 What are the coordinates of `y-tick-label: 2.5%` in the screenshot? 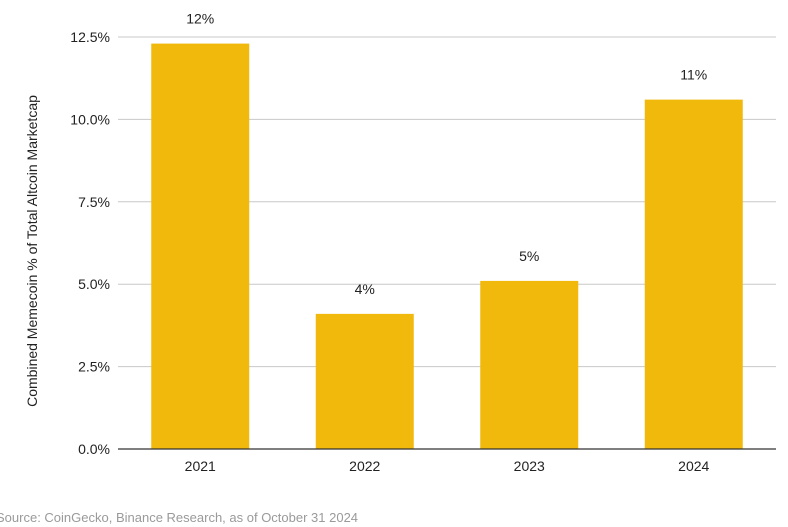 It's located at (94, 367).